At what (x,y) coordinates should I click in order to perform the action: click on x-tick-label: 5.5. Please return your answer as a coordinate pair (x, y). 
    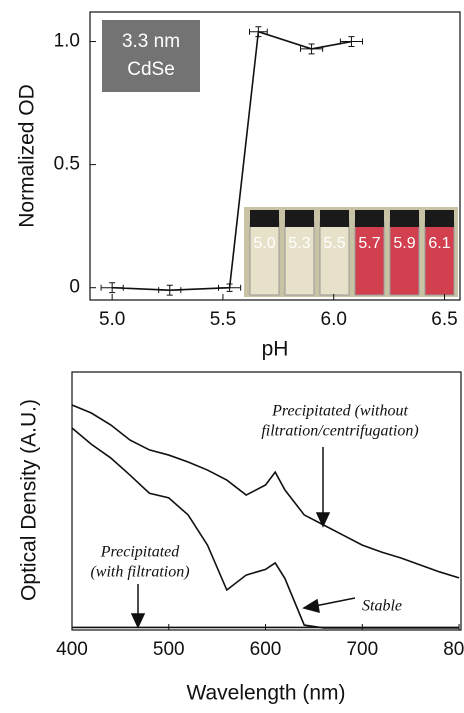
    Looking at the image, I should click on (223, 319).